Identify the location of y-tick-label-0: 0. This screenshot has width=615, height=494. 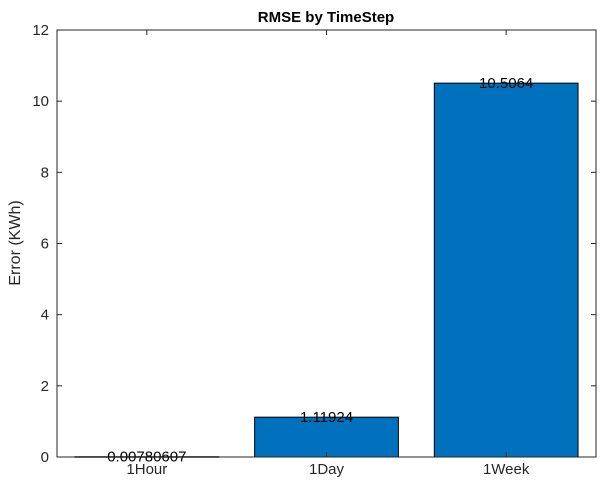
(45, 457).